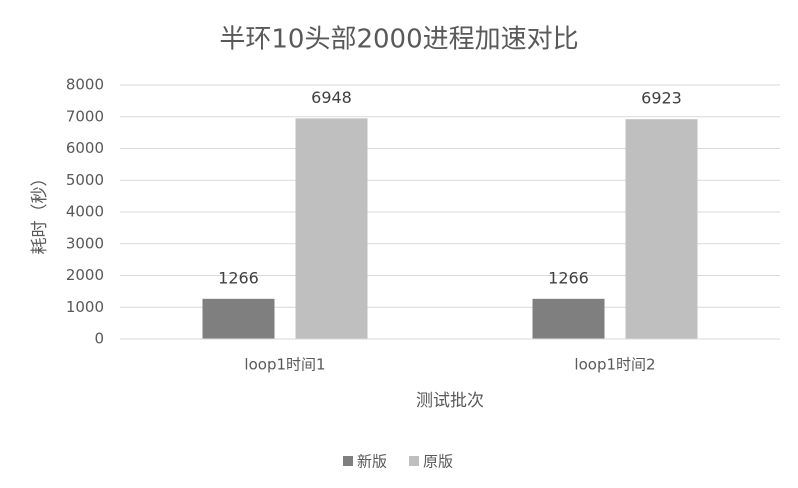  I want to click on y-tick-label: 2000, so click(85, 275).